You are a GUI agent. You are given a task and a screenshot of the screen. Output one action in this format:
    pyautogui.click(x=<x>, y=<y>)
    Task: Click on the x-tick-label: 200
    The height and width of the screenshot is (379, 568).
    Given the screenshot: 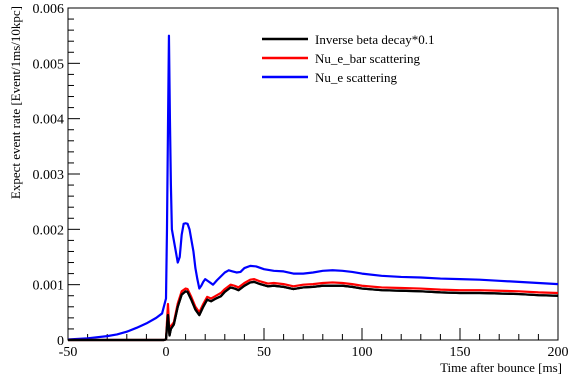 What is the action you would take?
    pyautogui.click(x=558, y=352)
    